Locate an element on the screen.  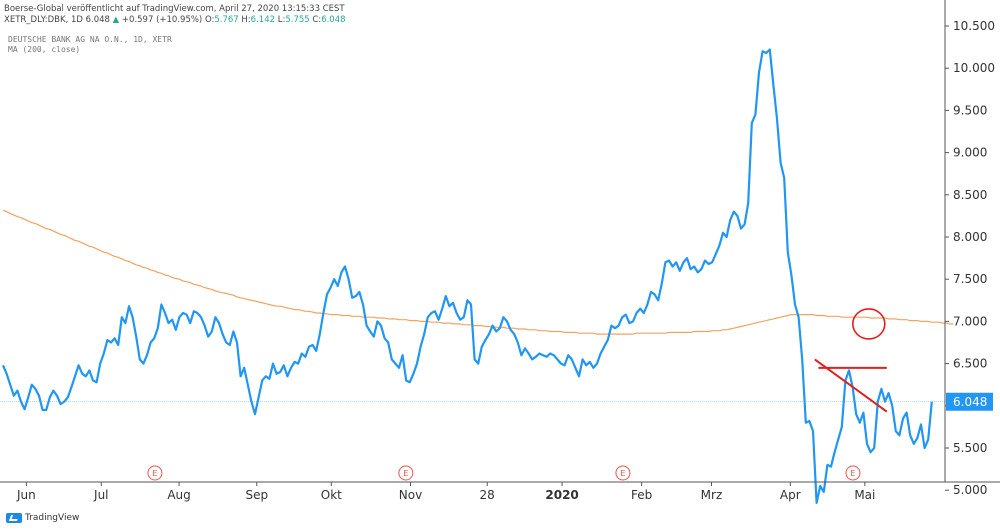
time-tick-label: 28 is located at coordinates (487, 495).